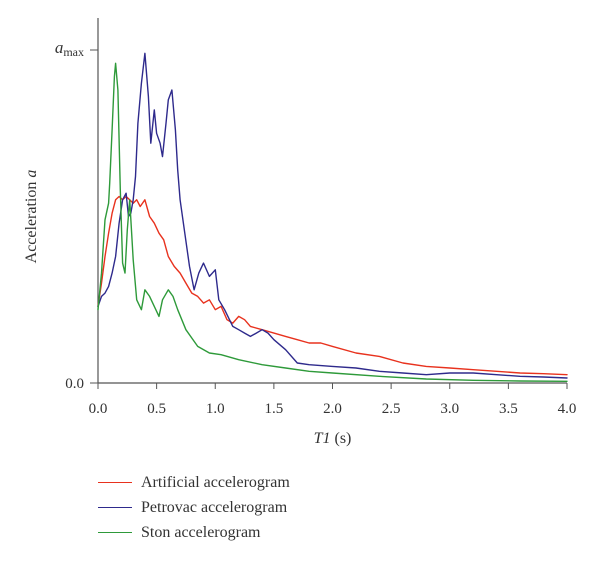  I want to click on y-tick-label: 0.0, so click(74, 384).